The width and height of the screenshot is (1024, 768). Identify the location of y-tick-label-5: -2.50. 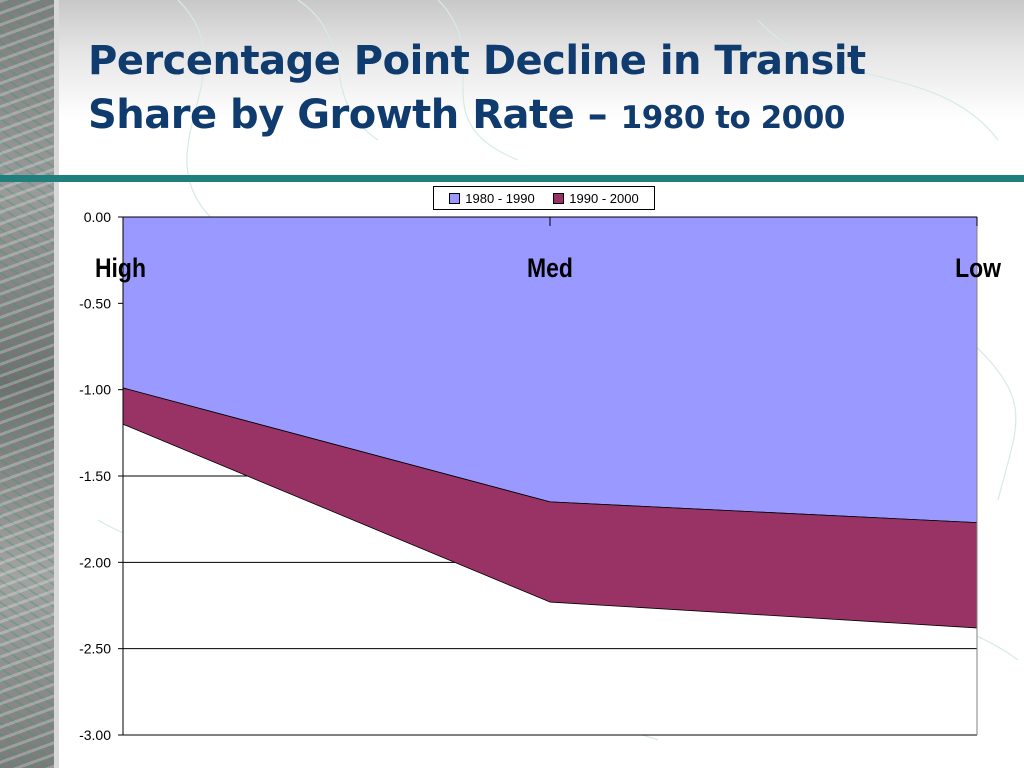
(95, 649).